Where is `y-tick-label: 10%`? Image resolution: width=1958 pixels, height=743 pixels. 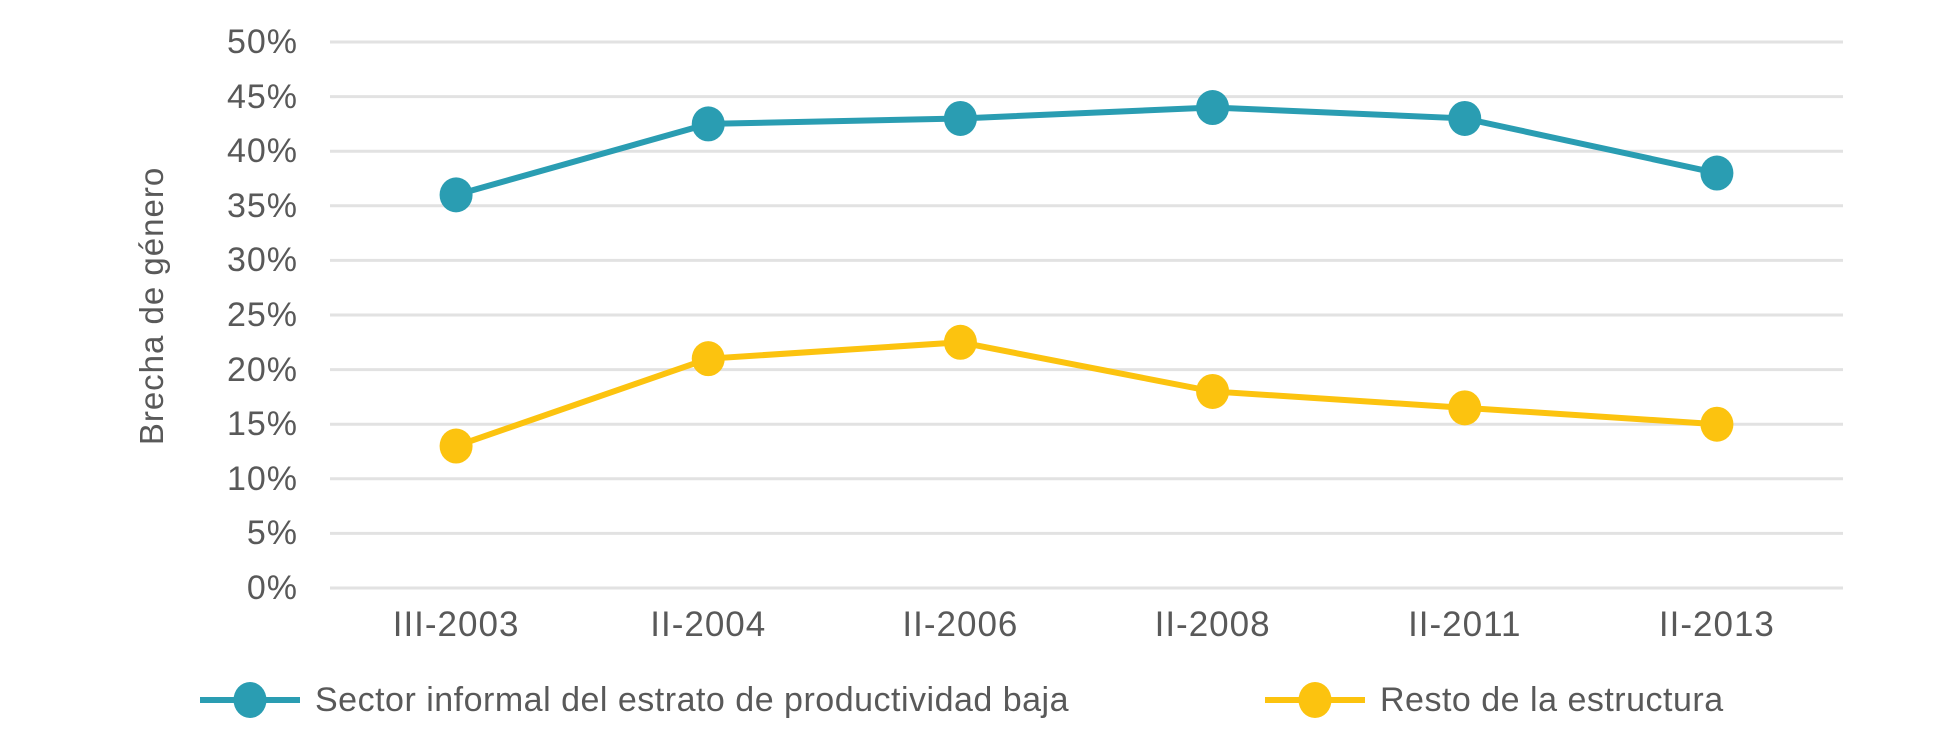 y-tick-label: 10% is located at coordinates (262, 478).